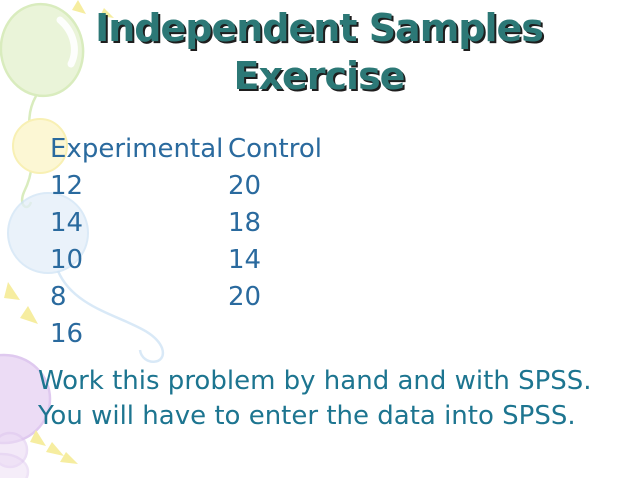 Image resolution: width=638 pixels, height=478 pixels. I want to click on table-row: 12 20, so click(186, 186).